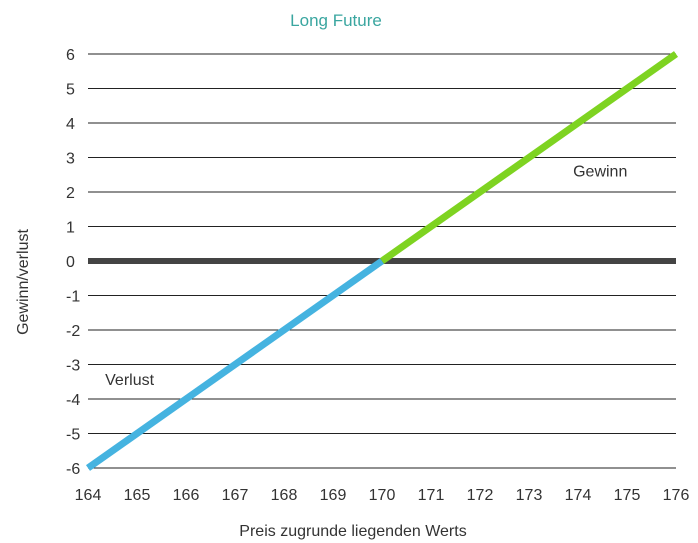 The height and width of the screenshot is (543, 698). What do you see at coordinates (578, 495) in the screenshot?
I see `x-tick-label: 174` at bounding box center [578, 495].